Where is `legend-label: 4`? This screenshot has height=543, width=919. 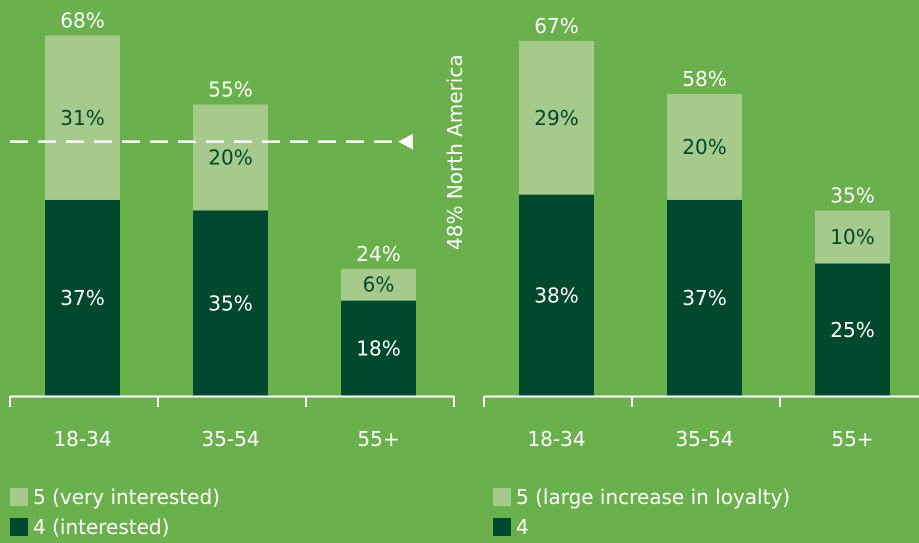 legend-label: 4 is located at coordinates (522, 527).